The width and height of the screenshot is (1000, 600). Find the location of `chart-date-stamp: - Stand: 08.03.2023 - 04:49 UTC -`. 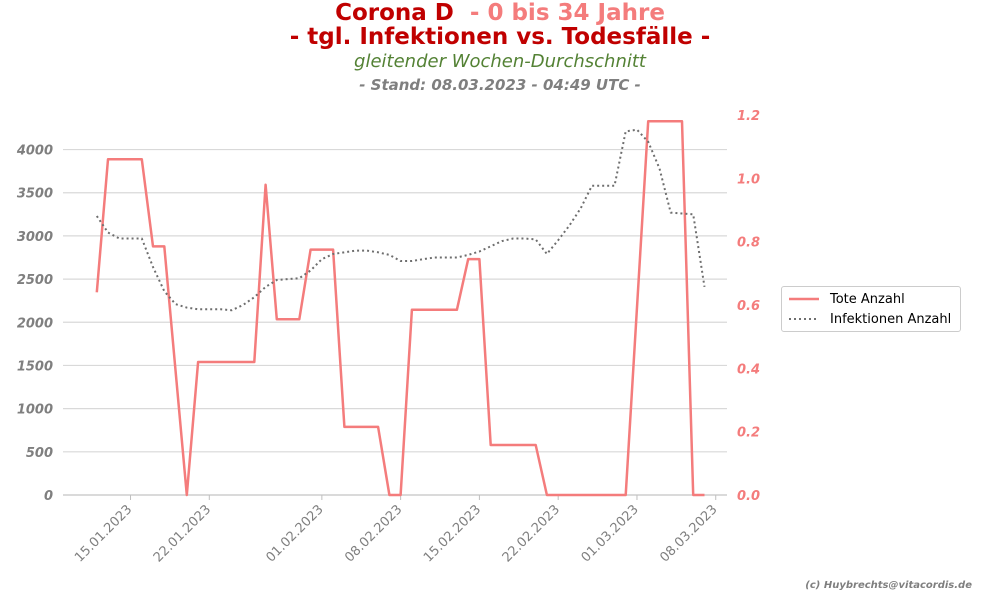

chart-date-stamp: - Stand: 08.03.2023 - 04:49 UTC - is located at coordinates (500, 85).